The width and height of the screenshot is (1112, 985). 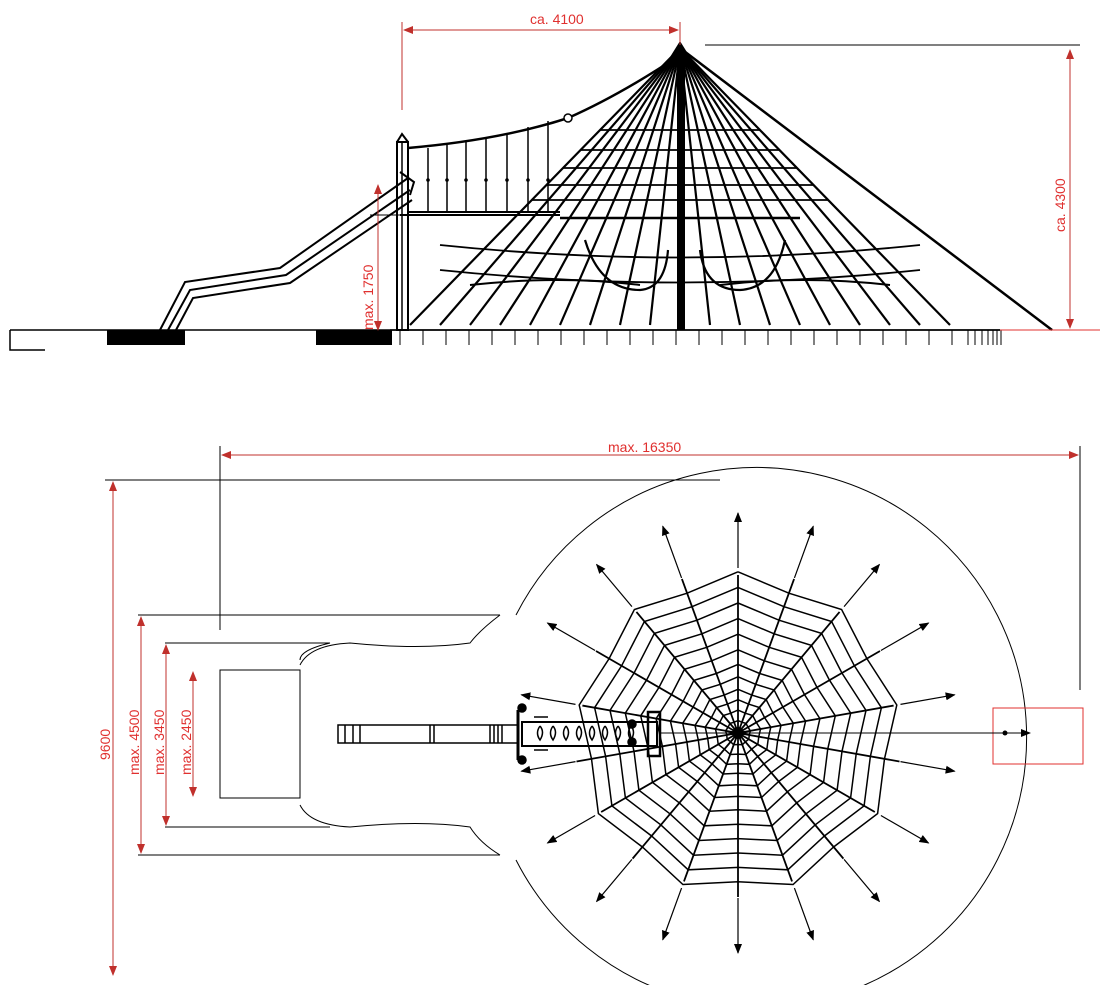 I want to click on slide-exit-zone, so click(x=1038, y=736).